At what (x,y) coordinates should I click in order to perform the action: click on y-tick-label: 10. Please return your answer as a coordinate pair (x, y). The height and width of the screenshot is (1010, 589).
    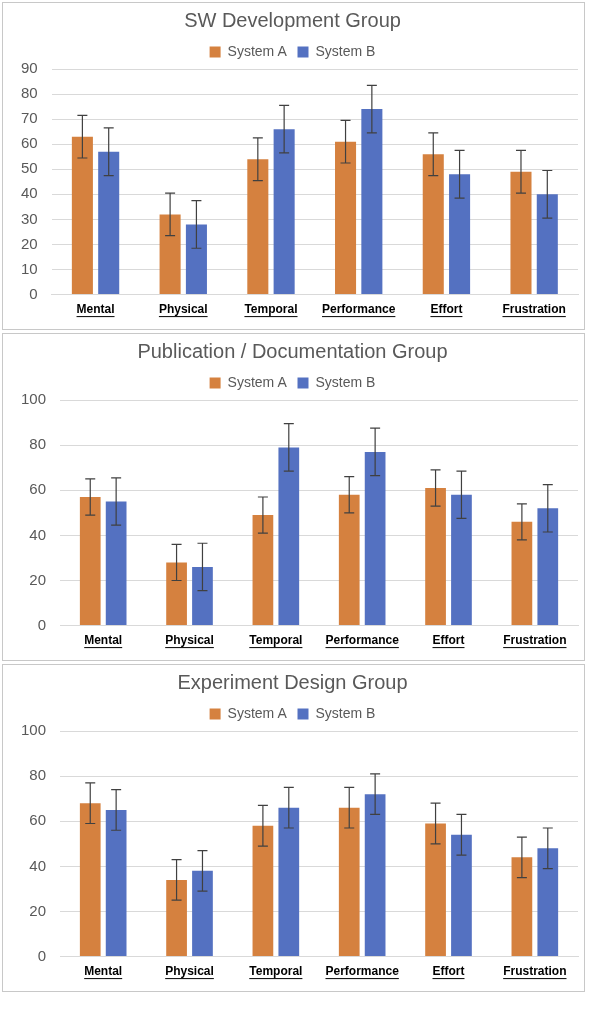
    Looking at the image, I should click on (29, 268).